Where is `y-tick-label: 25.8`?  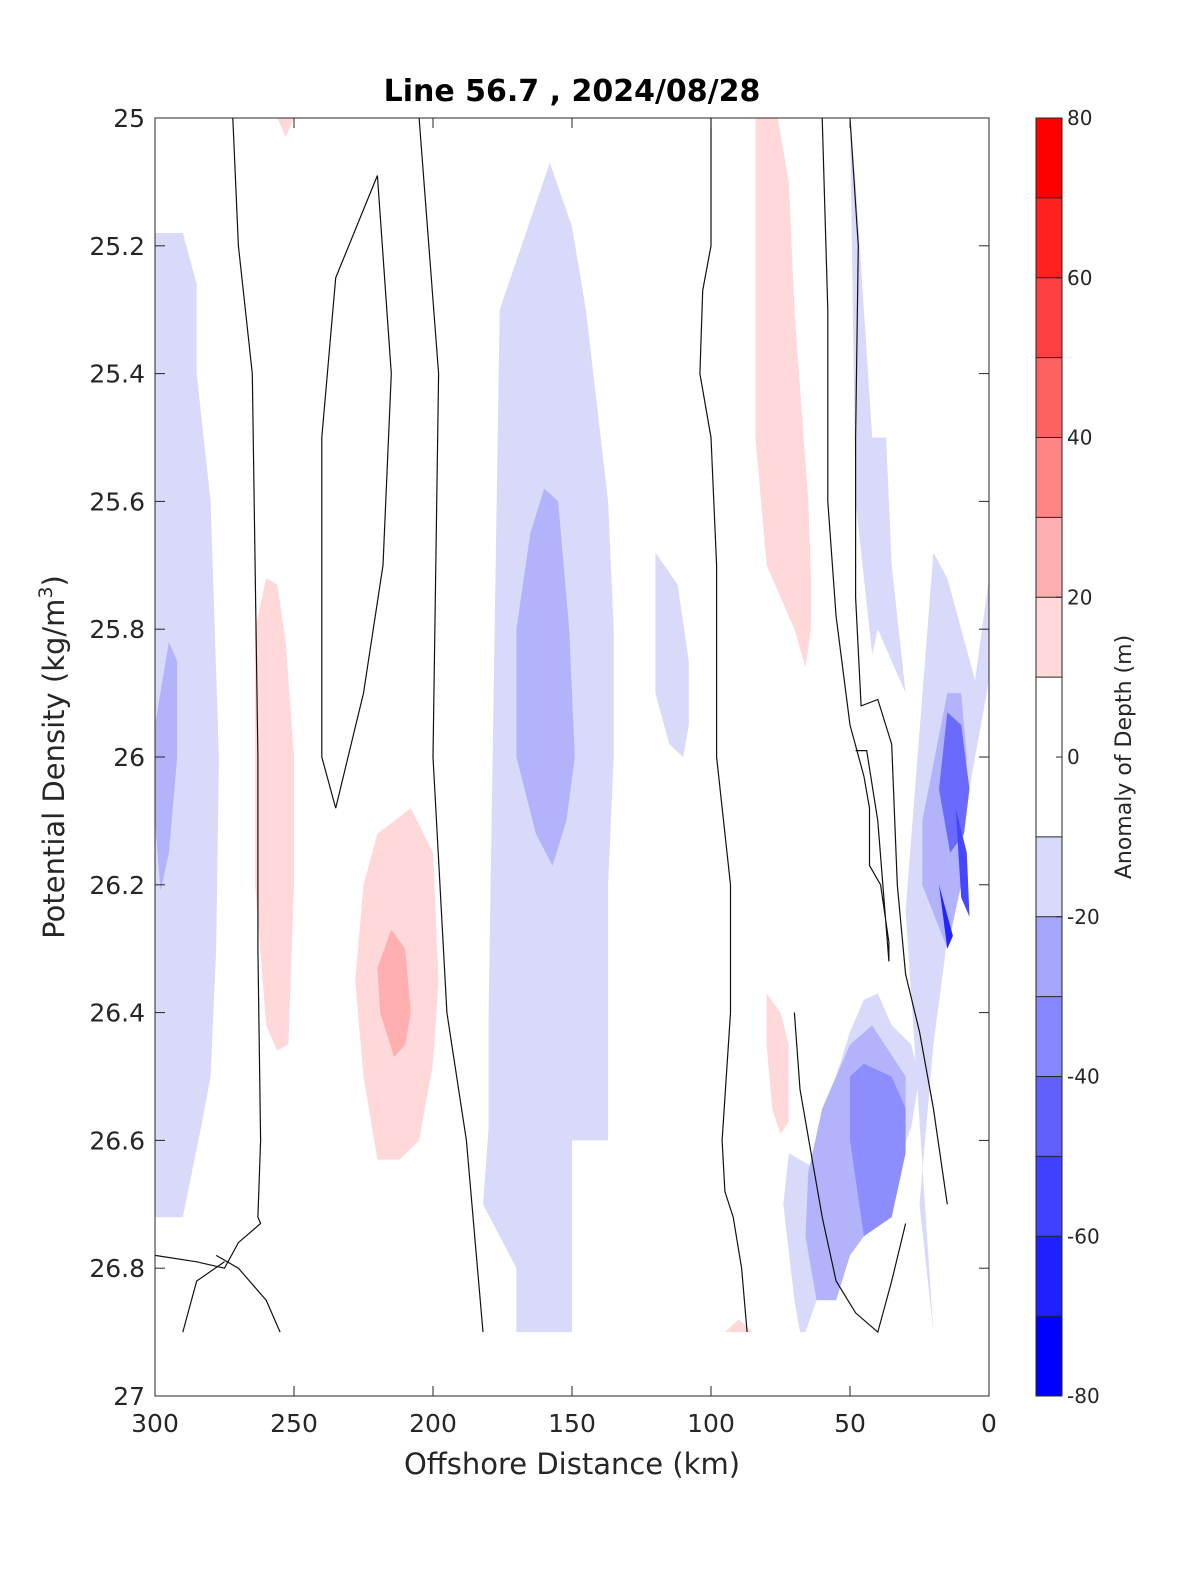
y-tick-label: 25.8 is located at coordinates (117, 629).